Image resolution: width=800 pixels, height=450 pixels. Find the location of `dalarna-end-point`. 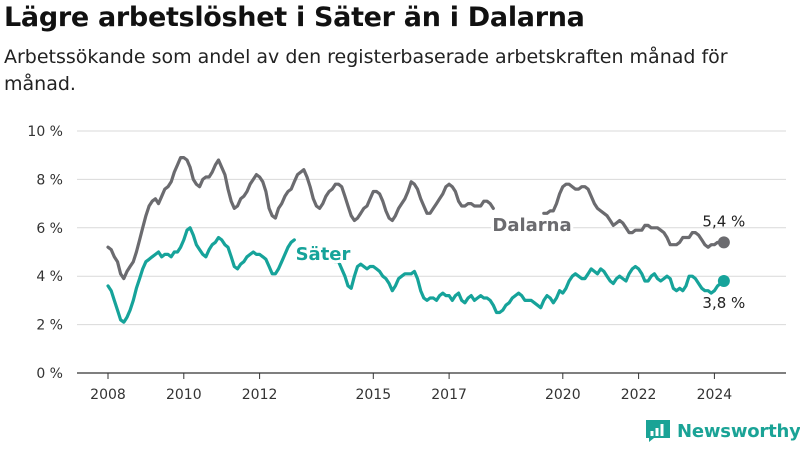

dalarna-end-point is located at coordinates (723, 242).